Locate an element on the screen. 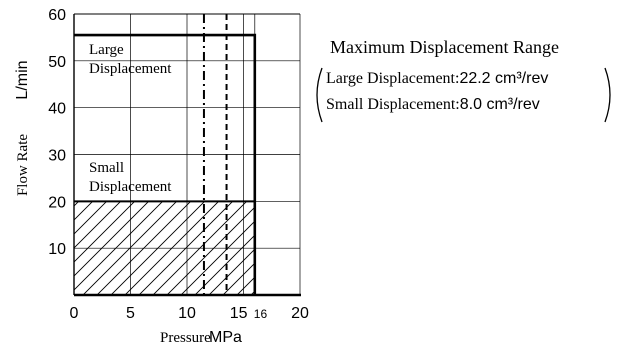 Image resolution: width=622 pixels, height=349 pixels. x-tick-label: 5 is located at coordinates (130, 313).